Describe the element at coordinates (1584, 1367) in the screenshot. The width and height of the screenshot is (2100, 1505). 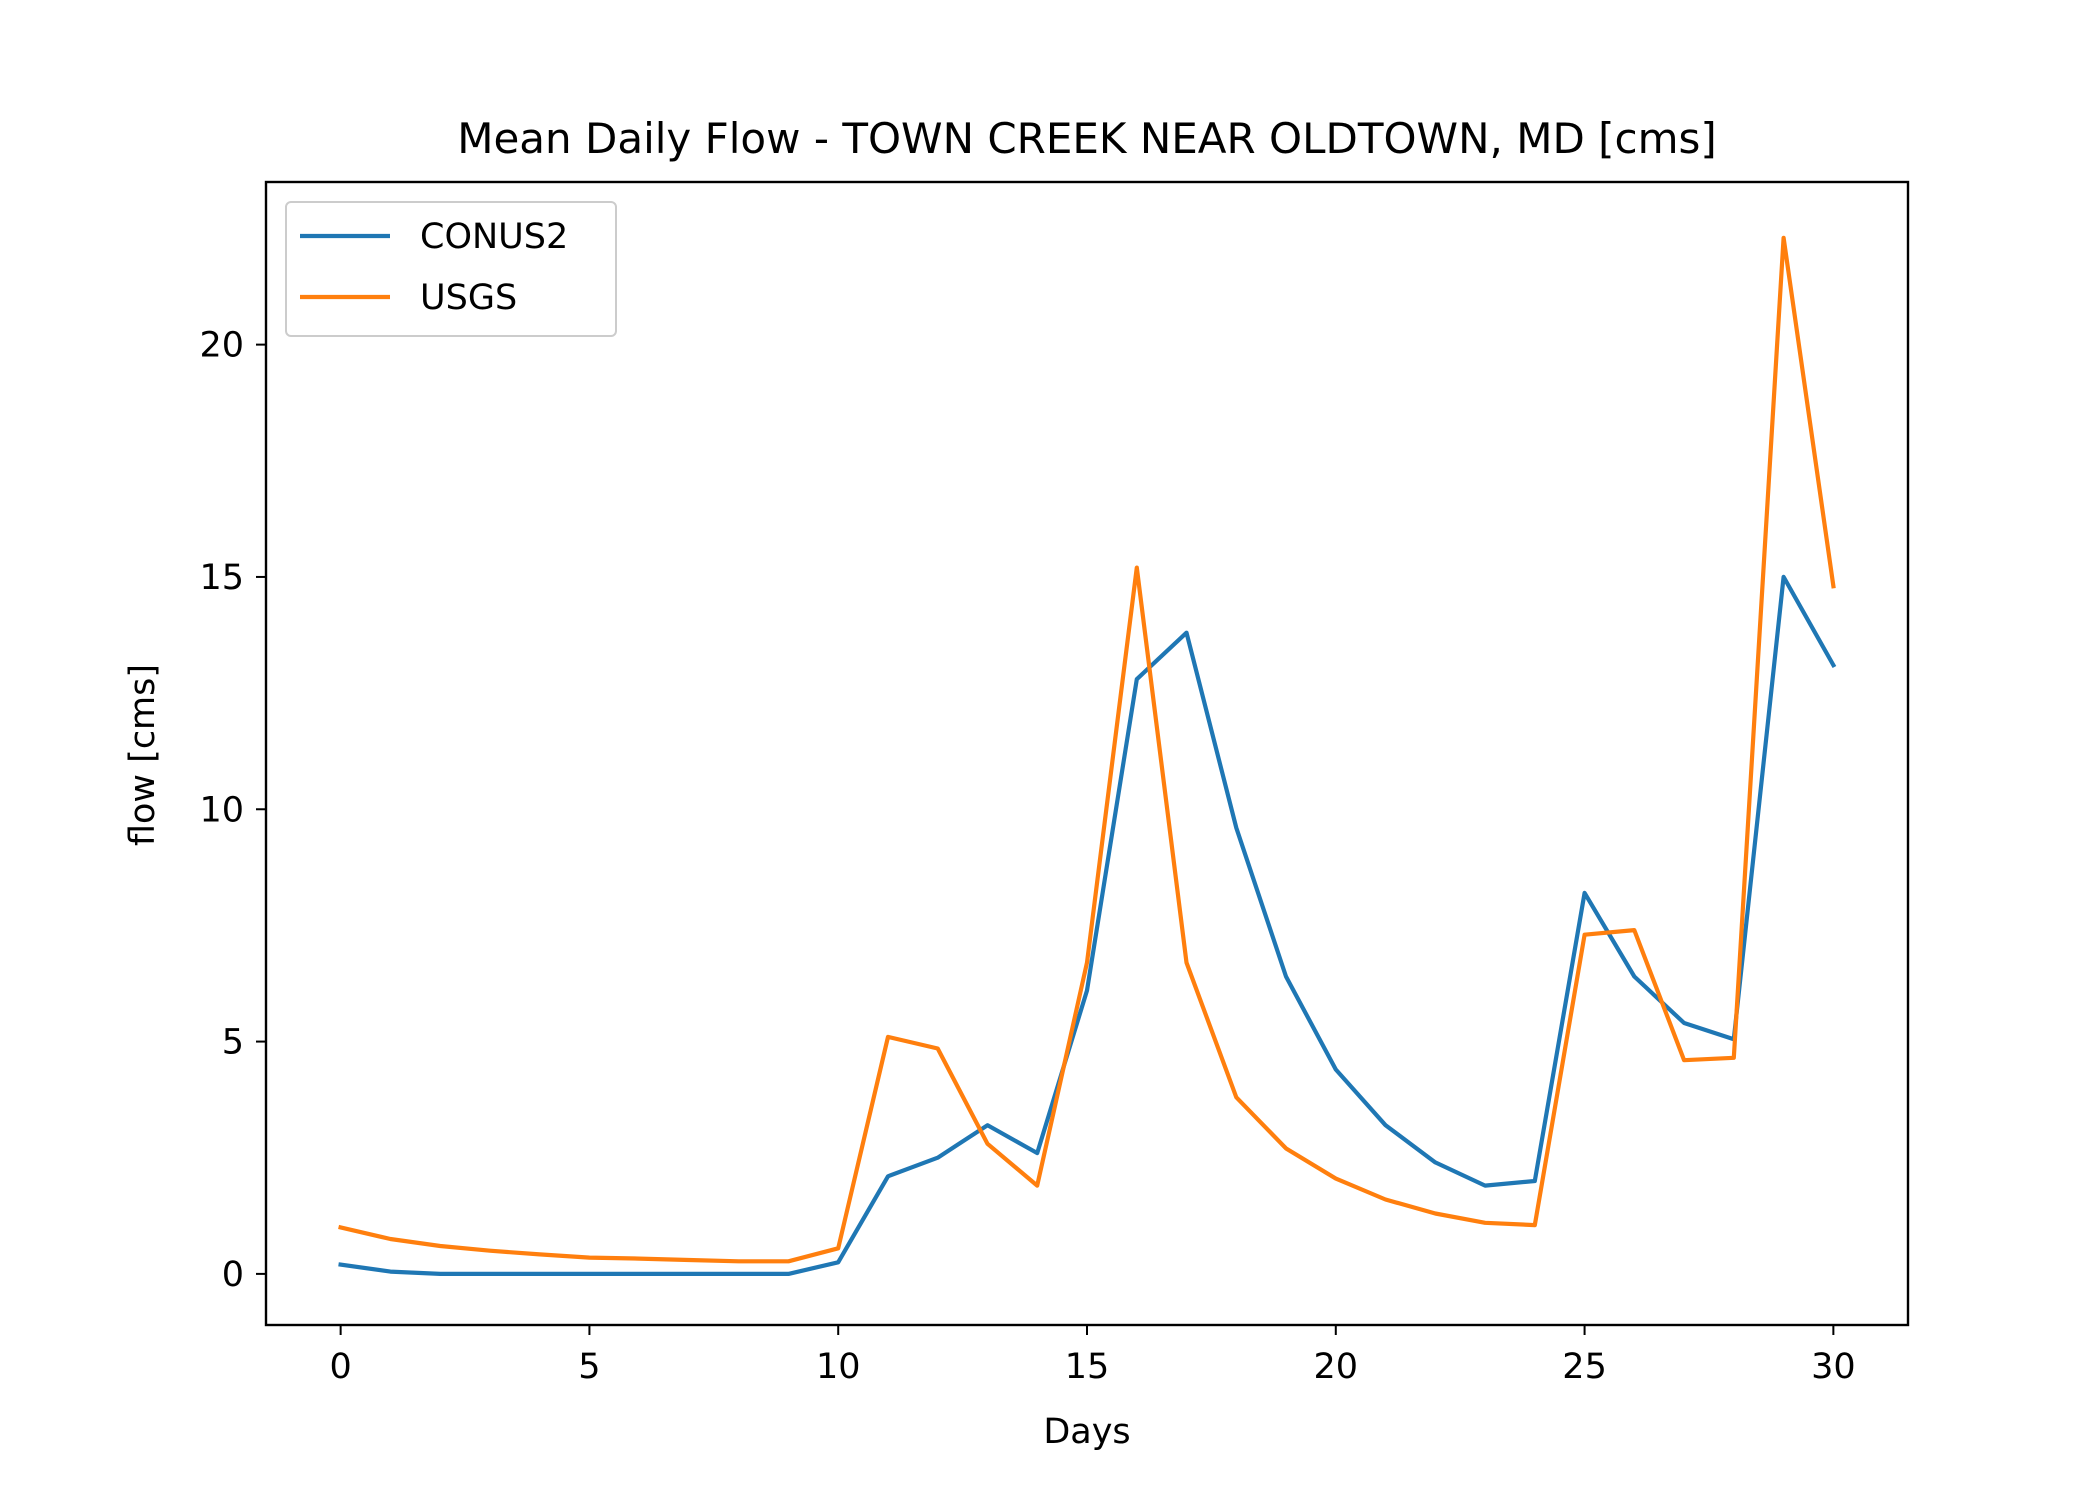
I see `x-tick-label-25: 25` at that location.